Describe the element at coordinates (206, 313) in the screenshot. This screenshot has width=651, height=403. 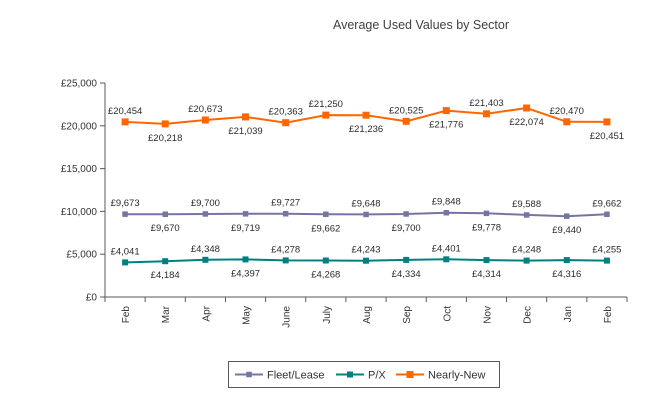
I see `x-tick-label: Apr` at that location.